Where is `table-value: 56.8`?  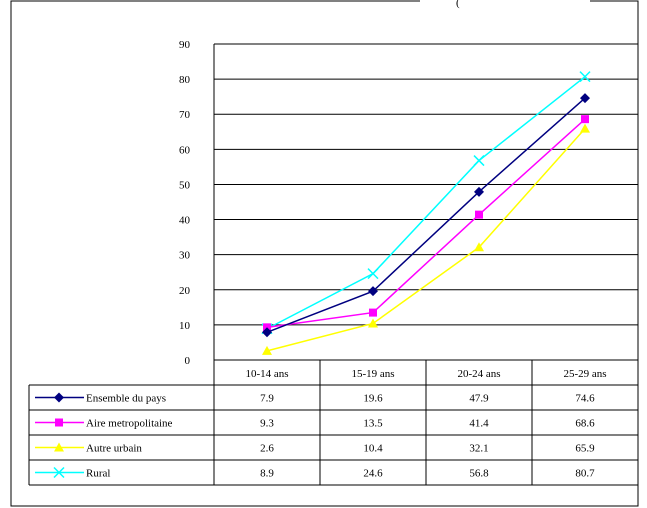
table-value: 56.8 is located at coordinates (479, 474).